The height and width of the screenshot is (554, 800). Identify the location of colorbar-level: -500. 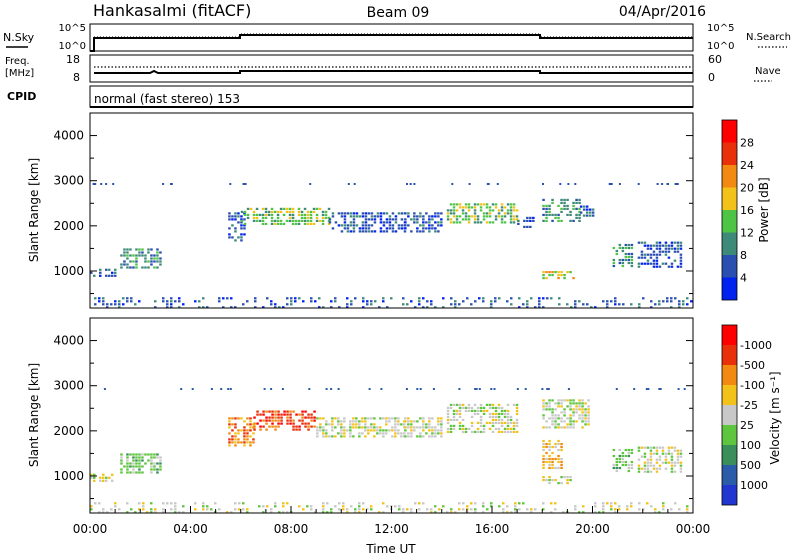
(752, 365).